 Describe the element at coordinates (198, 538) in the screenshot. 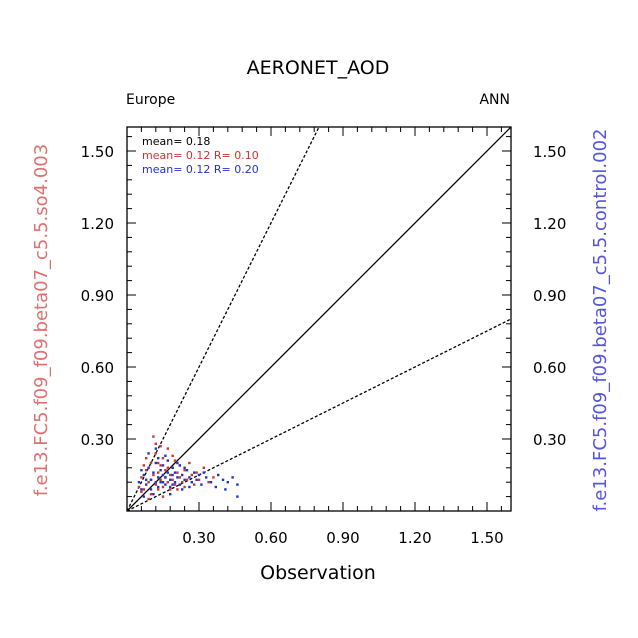

I see `x-tick-label: 0.30` at that location.